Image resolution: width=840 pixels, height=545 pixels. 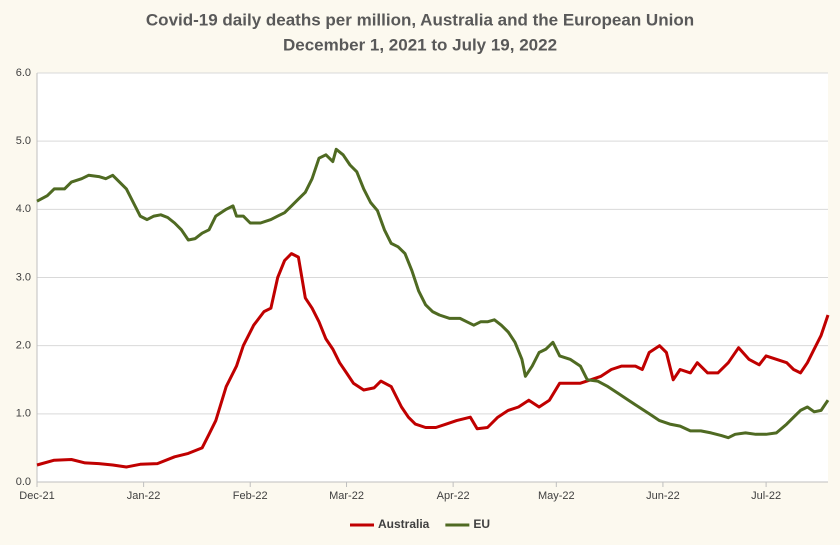 I want to click on x-tick-label: Dec-21, so click(x=36, y=496).